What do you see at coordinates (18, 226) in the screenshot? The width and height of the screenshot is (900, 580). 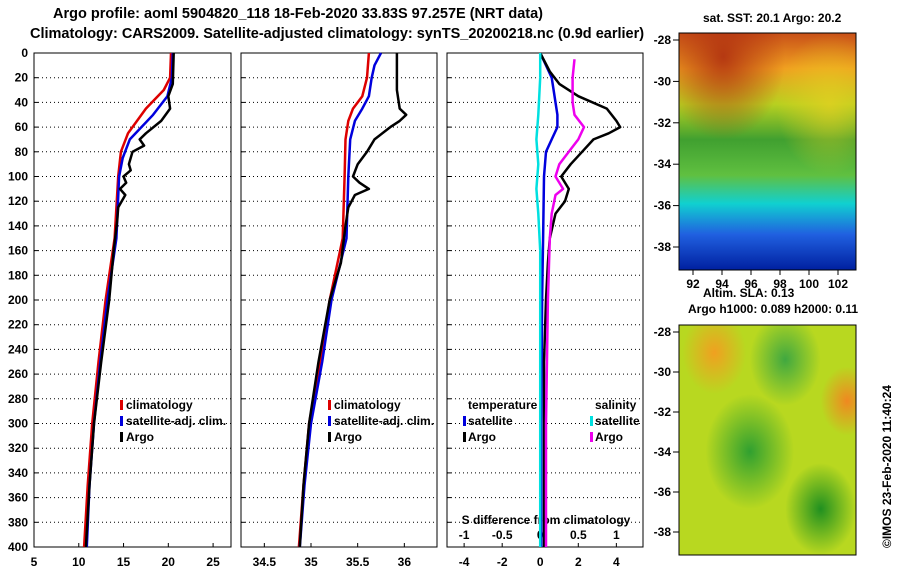 I see `depth-tick-label: 140` at bounding box center [18, 226].